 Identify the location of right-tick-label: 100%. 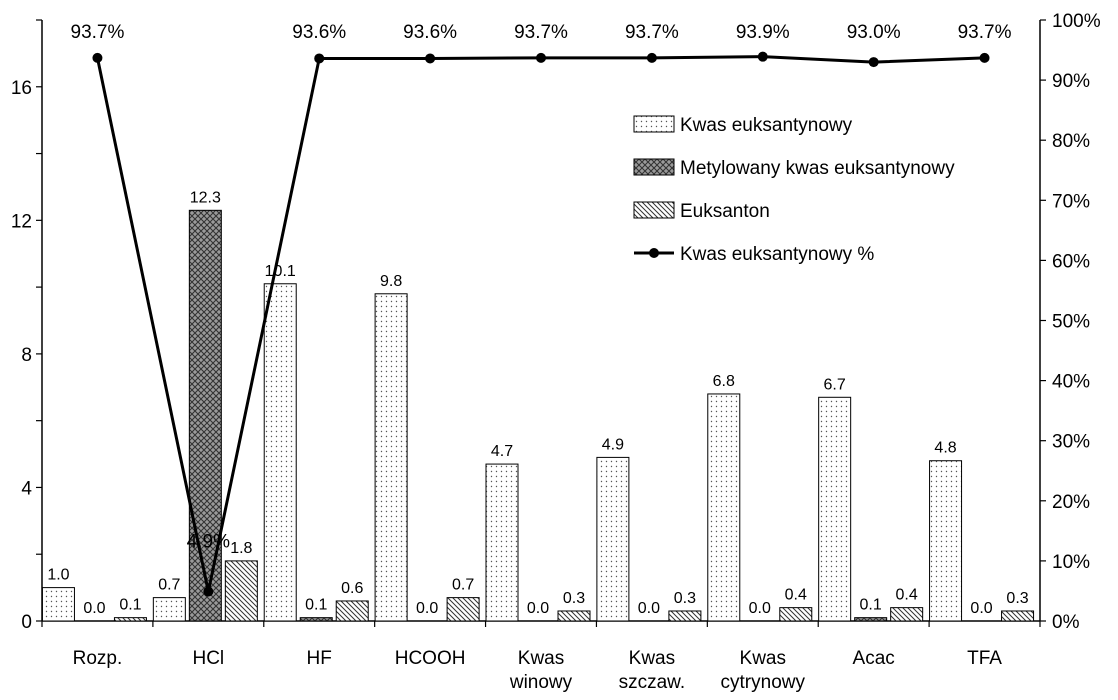
(1076, 21).